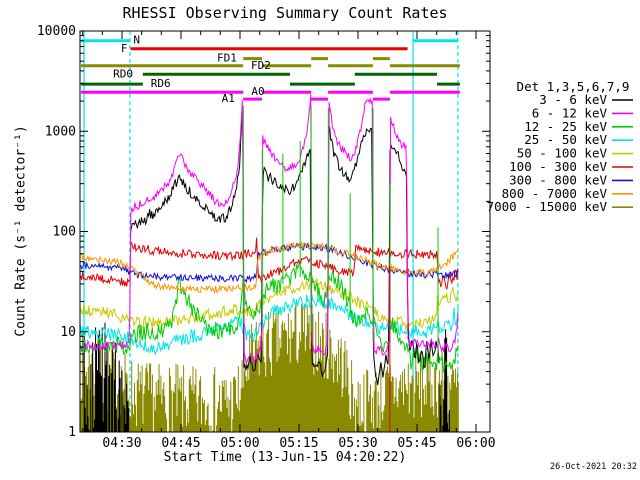 This screenshot has width=640, height=480. What do you see at coordinates (123, 73) in the screenshot?
I see `flag-label-rd0: RD0` at bounding box center [123, 73].